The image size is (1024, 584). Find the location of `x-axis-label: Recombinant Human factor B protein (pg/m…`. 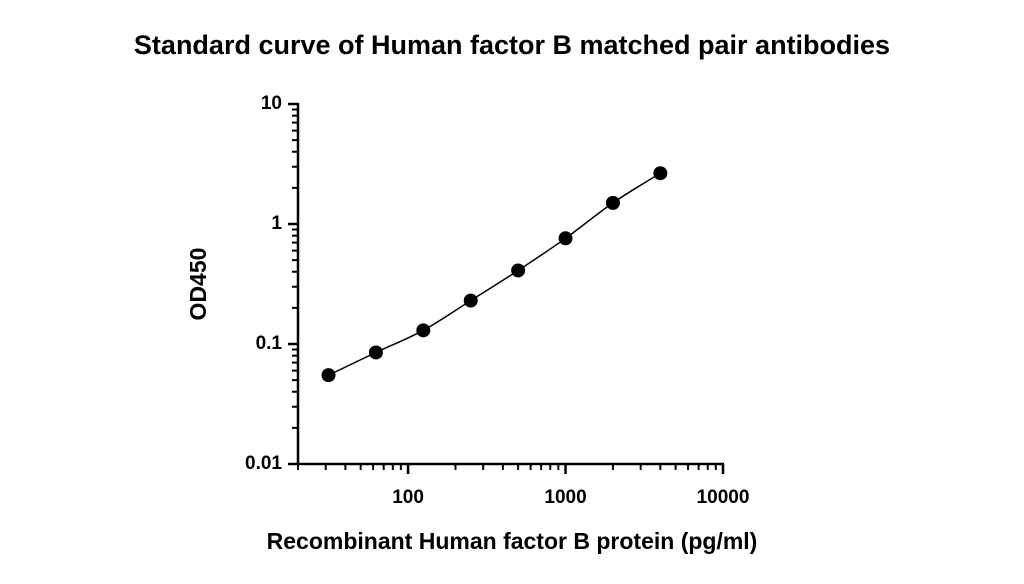

x-axis-label: Recombinant Human factor B protein (pg/m… is located at coordinates (512, 541).